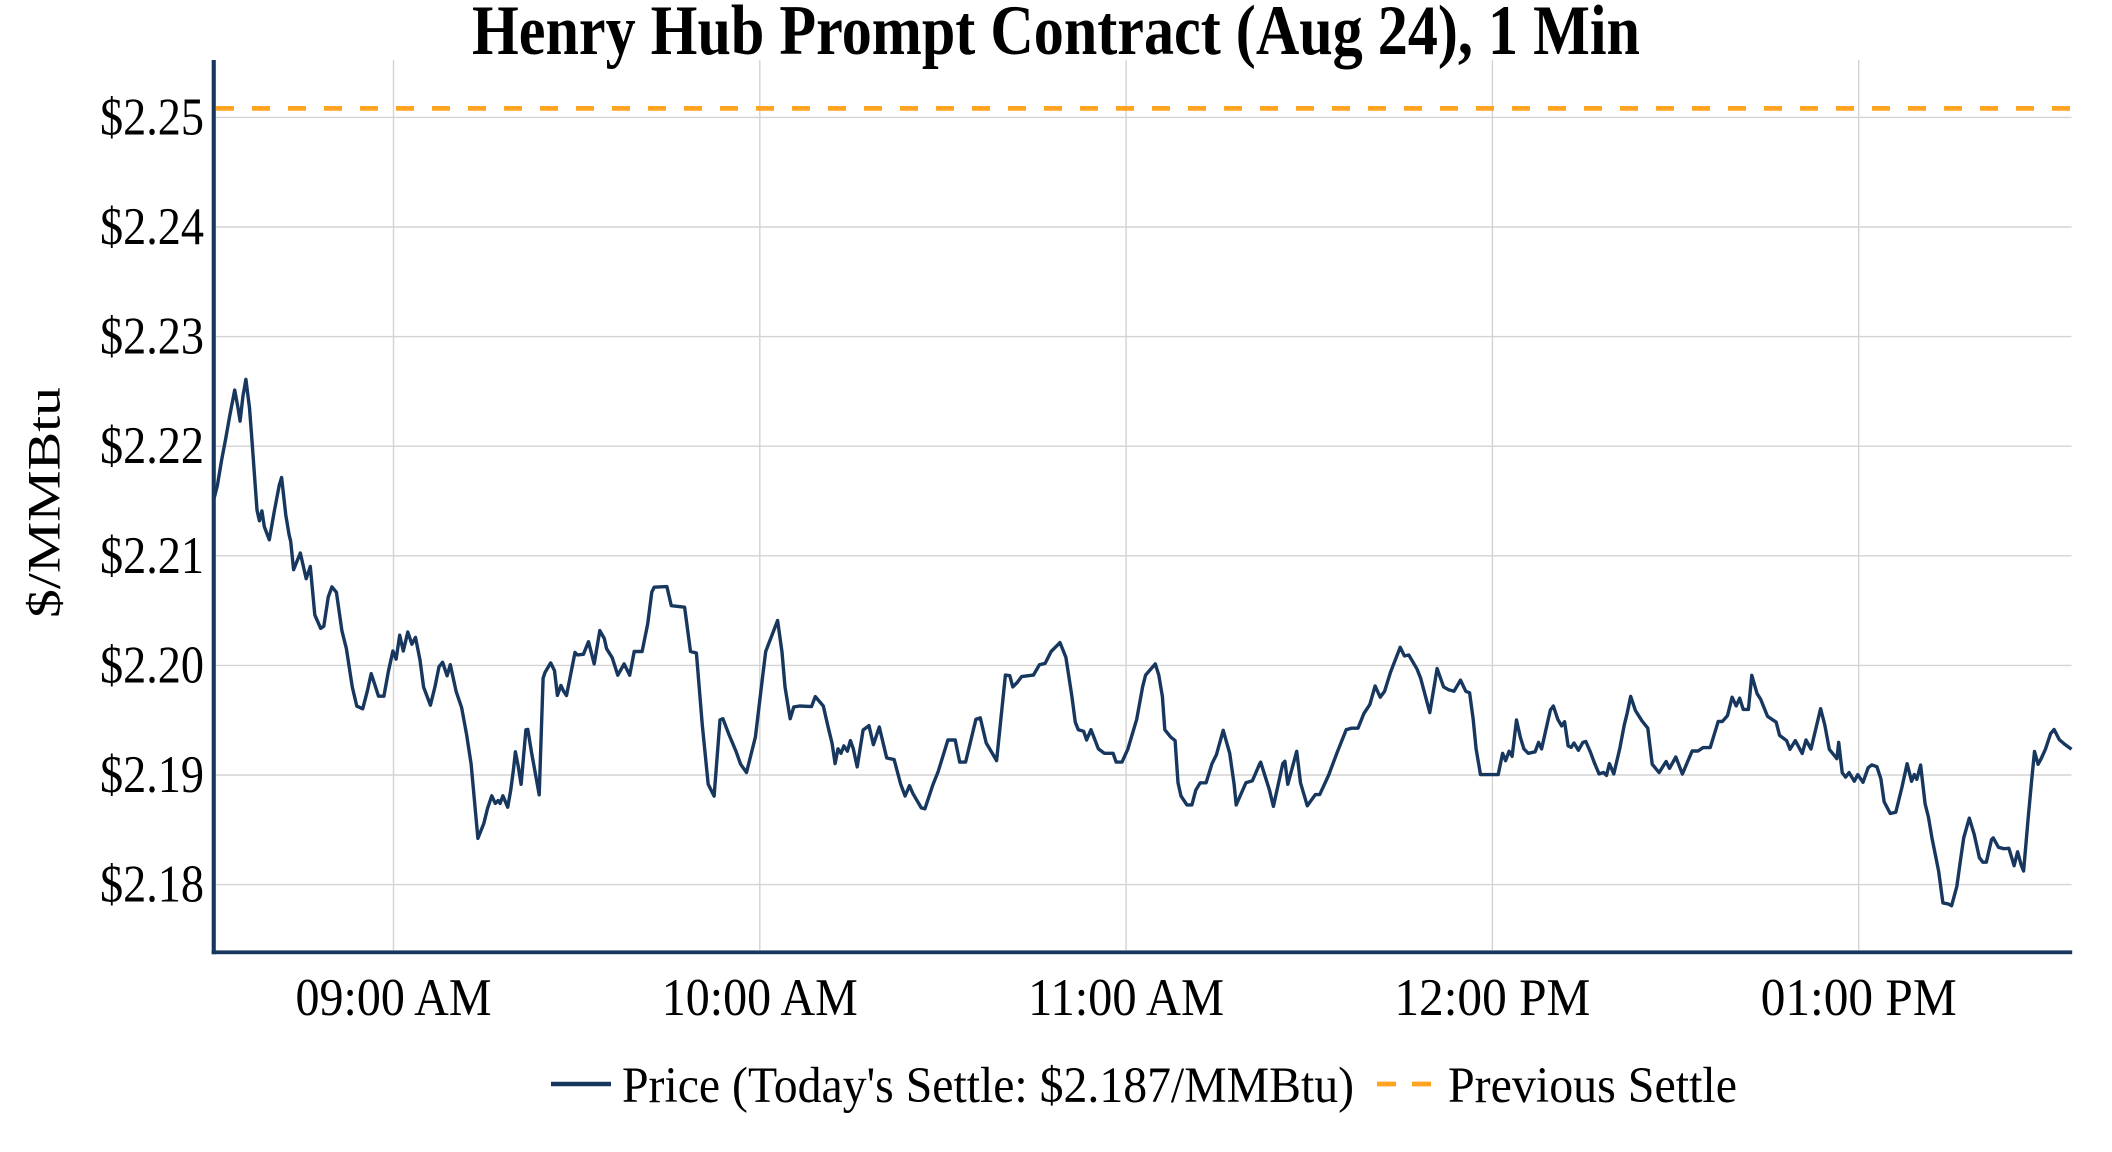 Image resolution: width=2112 pixels, height=1152 pixels. What do you see at coordinates (1859, 998) in the screenshot?
I see `svg-text: 01:00 PM` at bounding box center [1859, 998].